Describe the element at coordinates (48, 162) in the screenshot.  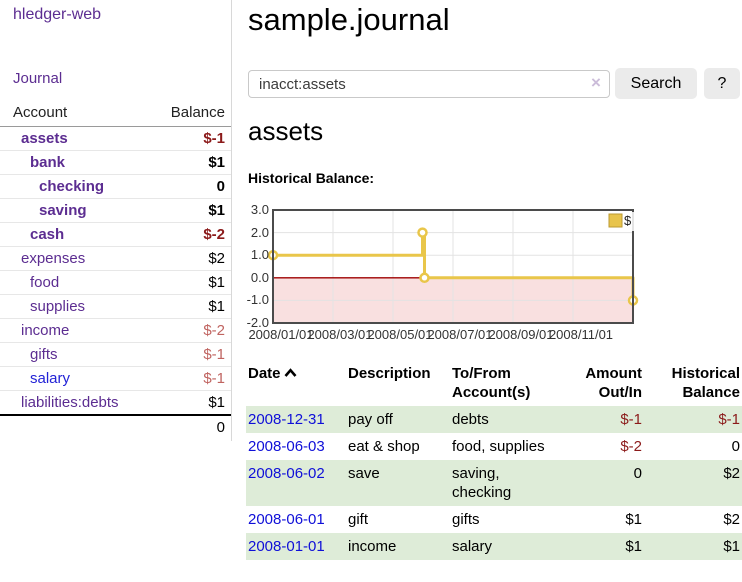
I see `account-link-bank: bank` at that location.